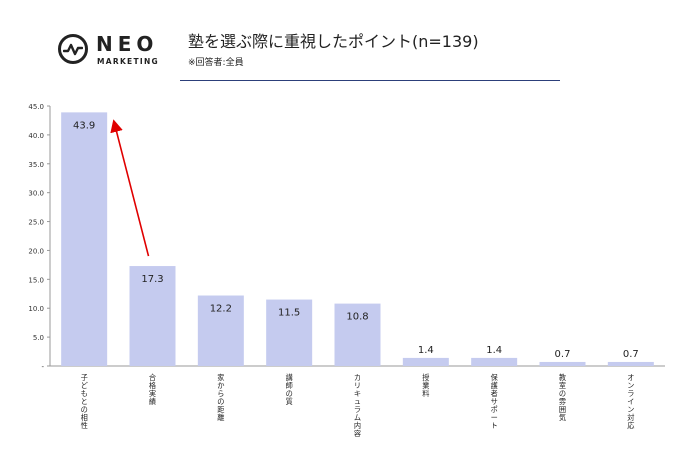 This screenshot has height=460, width=694. What do you see at coordinates (562, 397) in the screenshot?
I see `x-tick-label: 教室の雰囲気` at bounding box center [562, 397].